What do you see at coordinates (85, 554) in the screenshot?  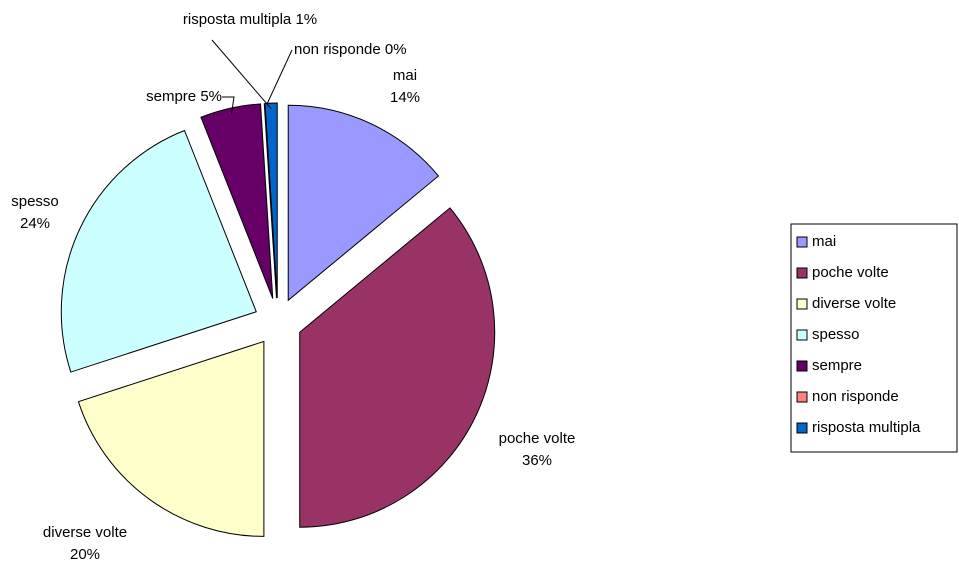 I see `slice-label-value: 20%` at bounding box center [85, 554].